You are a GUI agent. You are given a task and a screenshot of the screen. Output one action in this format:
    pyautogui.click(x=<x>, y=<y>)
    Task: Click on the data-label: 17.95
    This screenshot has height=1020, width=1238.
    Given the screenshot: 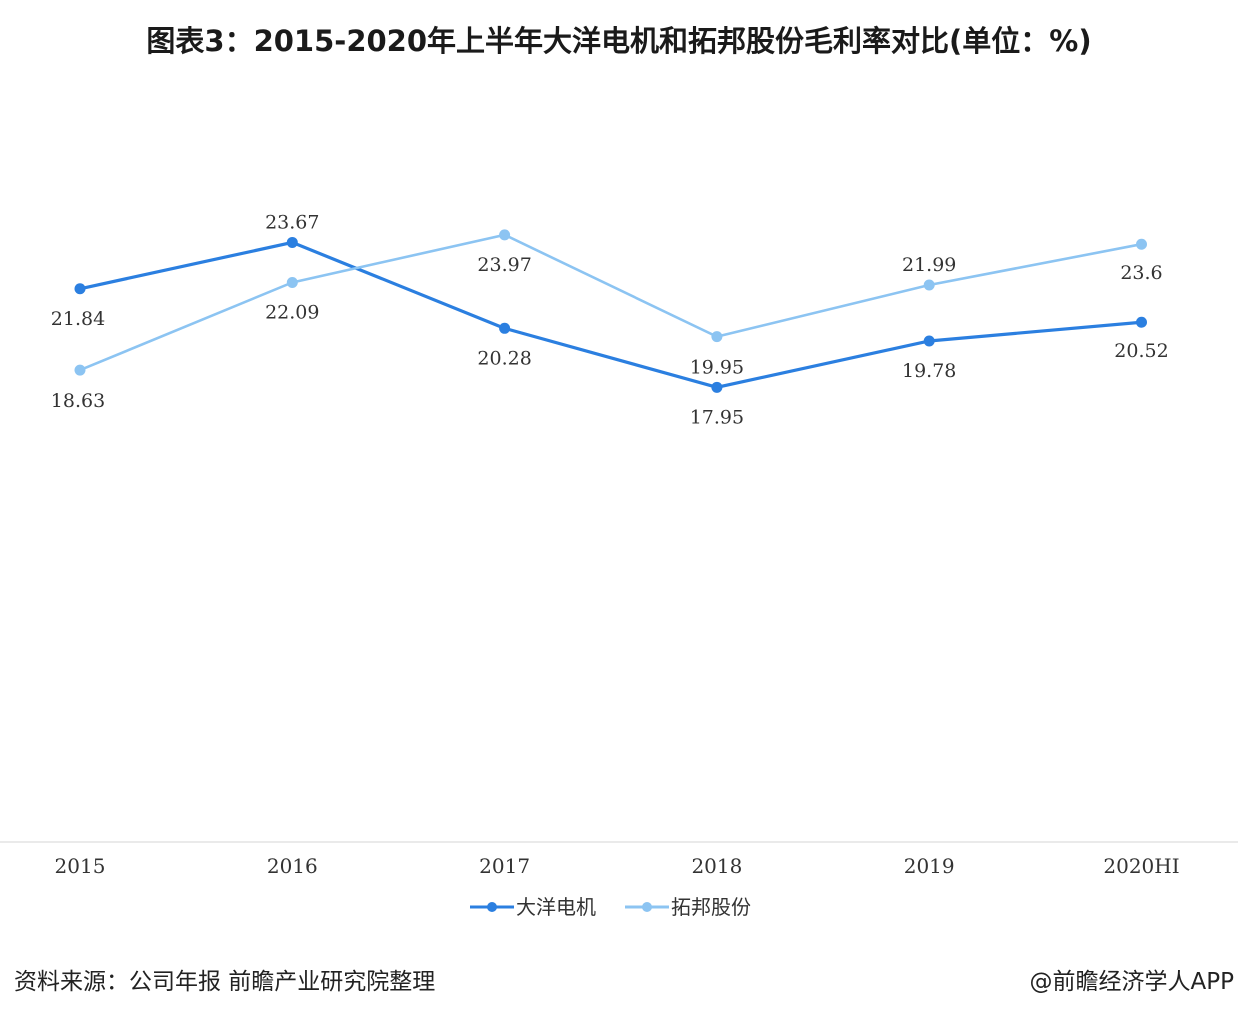 What is the action you would take?
    pyautogui.click(x=717, y=417)
    